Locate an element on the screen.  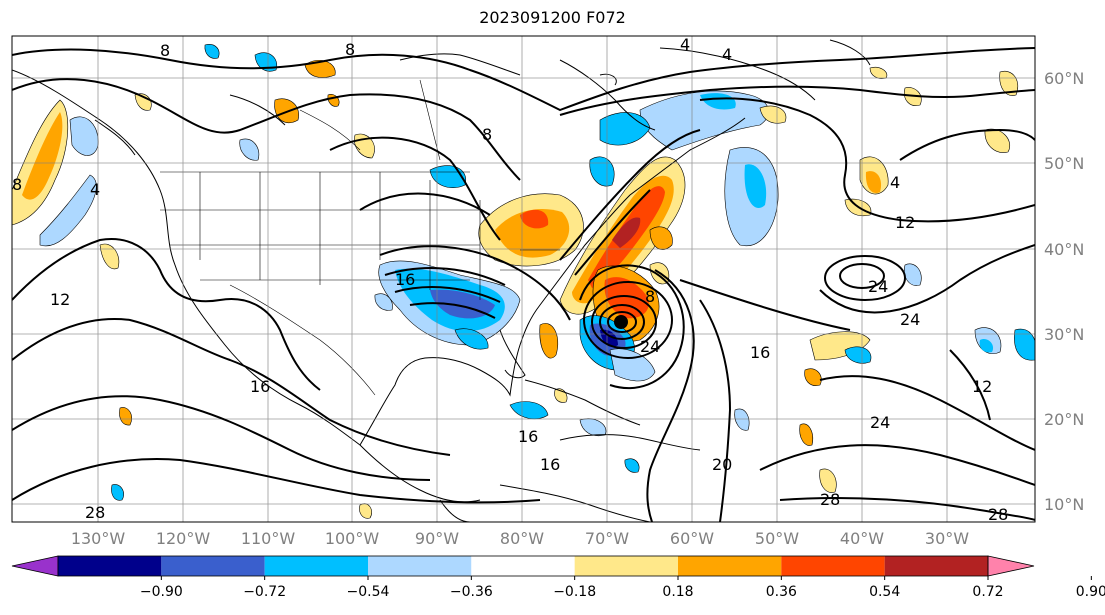
lat-label: 20°N is located at coordinates (1064, 419).